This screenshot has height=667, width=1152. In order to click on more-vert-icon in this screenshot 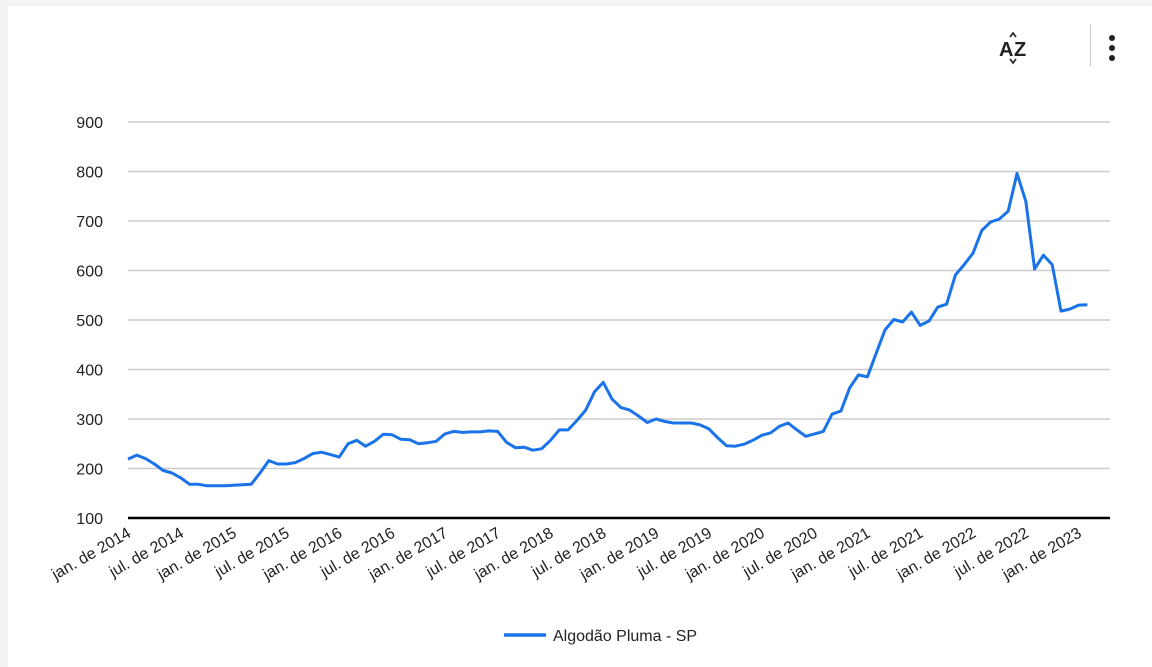, I will do `click(1112, 48)`.